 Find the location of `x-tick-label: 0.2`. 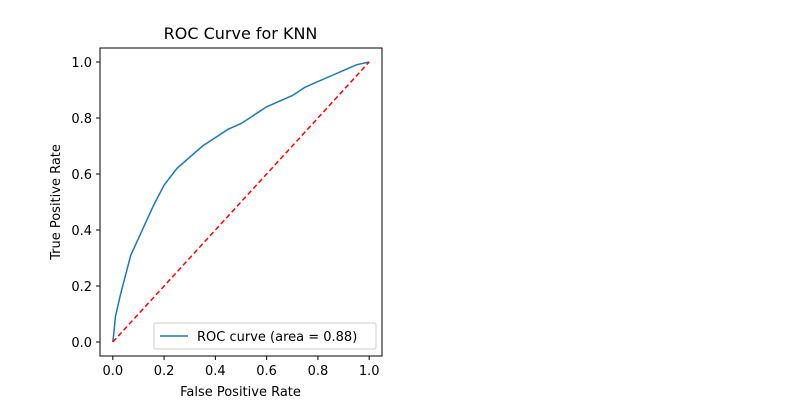

x-tick-label: 0.2 is located at coordinates (164, 371).